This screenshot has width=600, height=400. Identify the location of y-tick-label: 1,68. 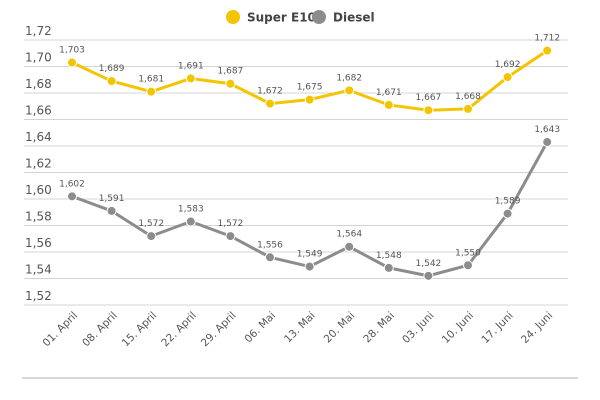
(38, 84).